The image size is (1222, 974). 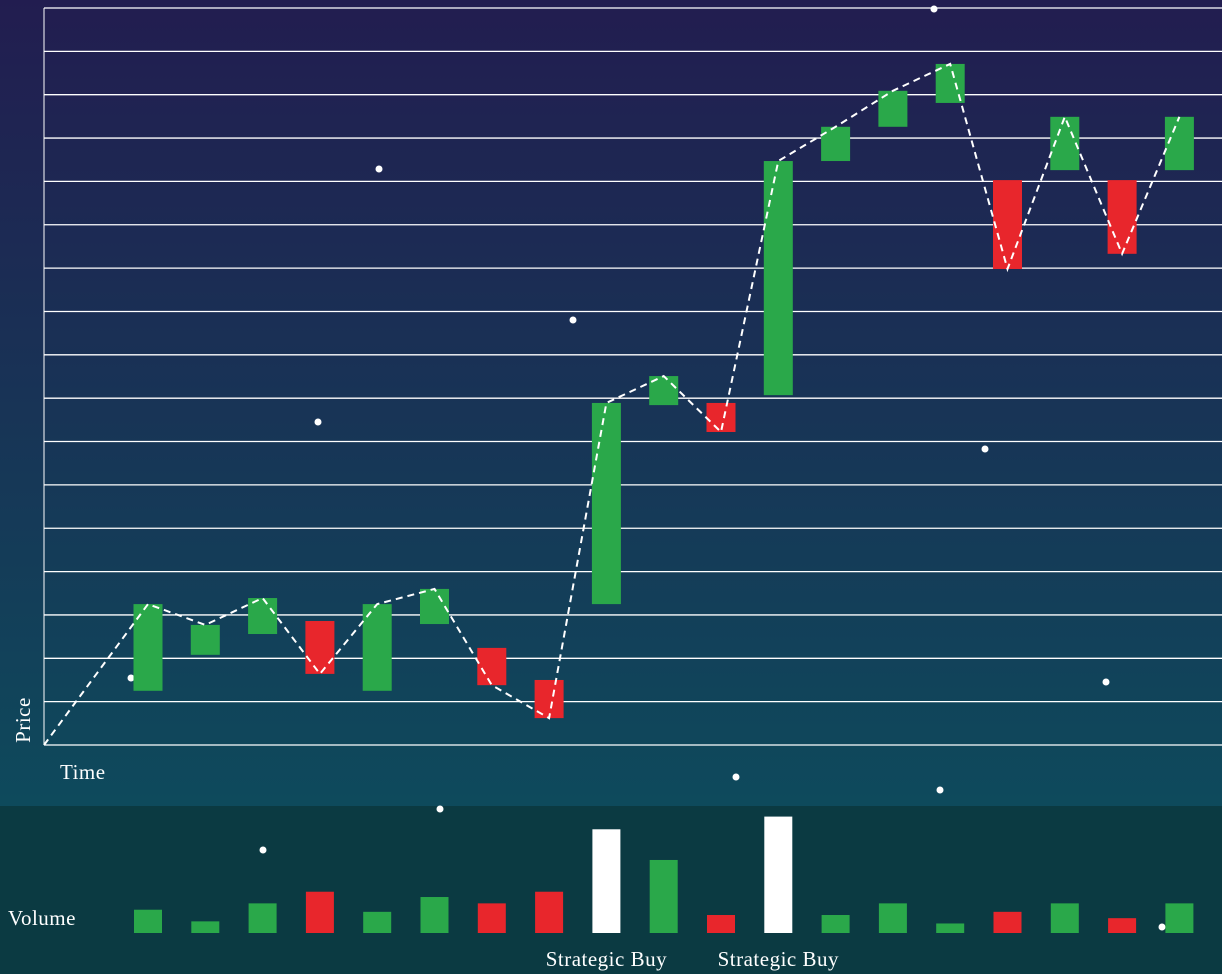 I want to click on x-axis-label: Time, so click(x=83, y=772).